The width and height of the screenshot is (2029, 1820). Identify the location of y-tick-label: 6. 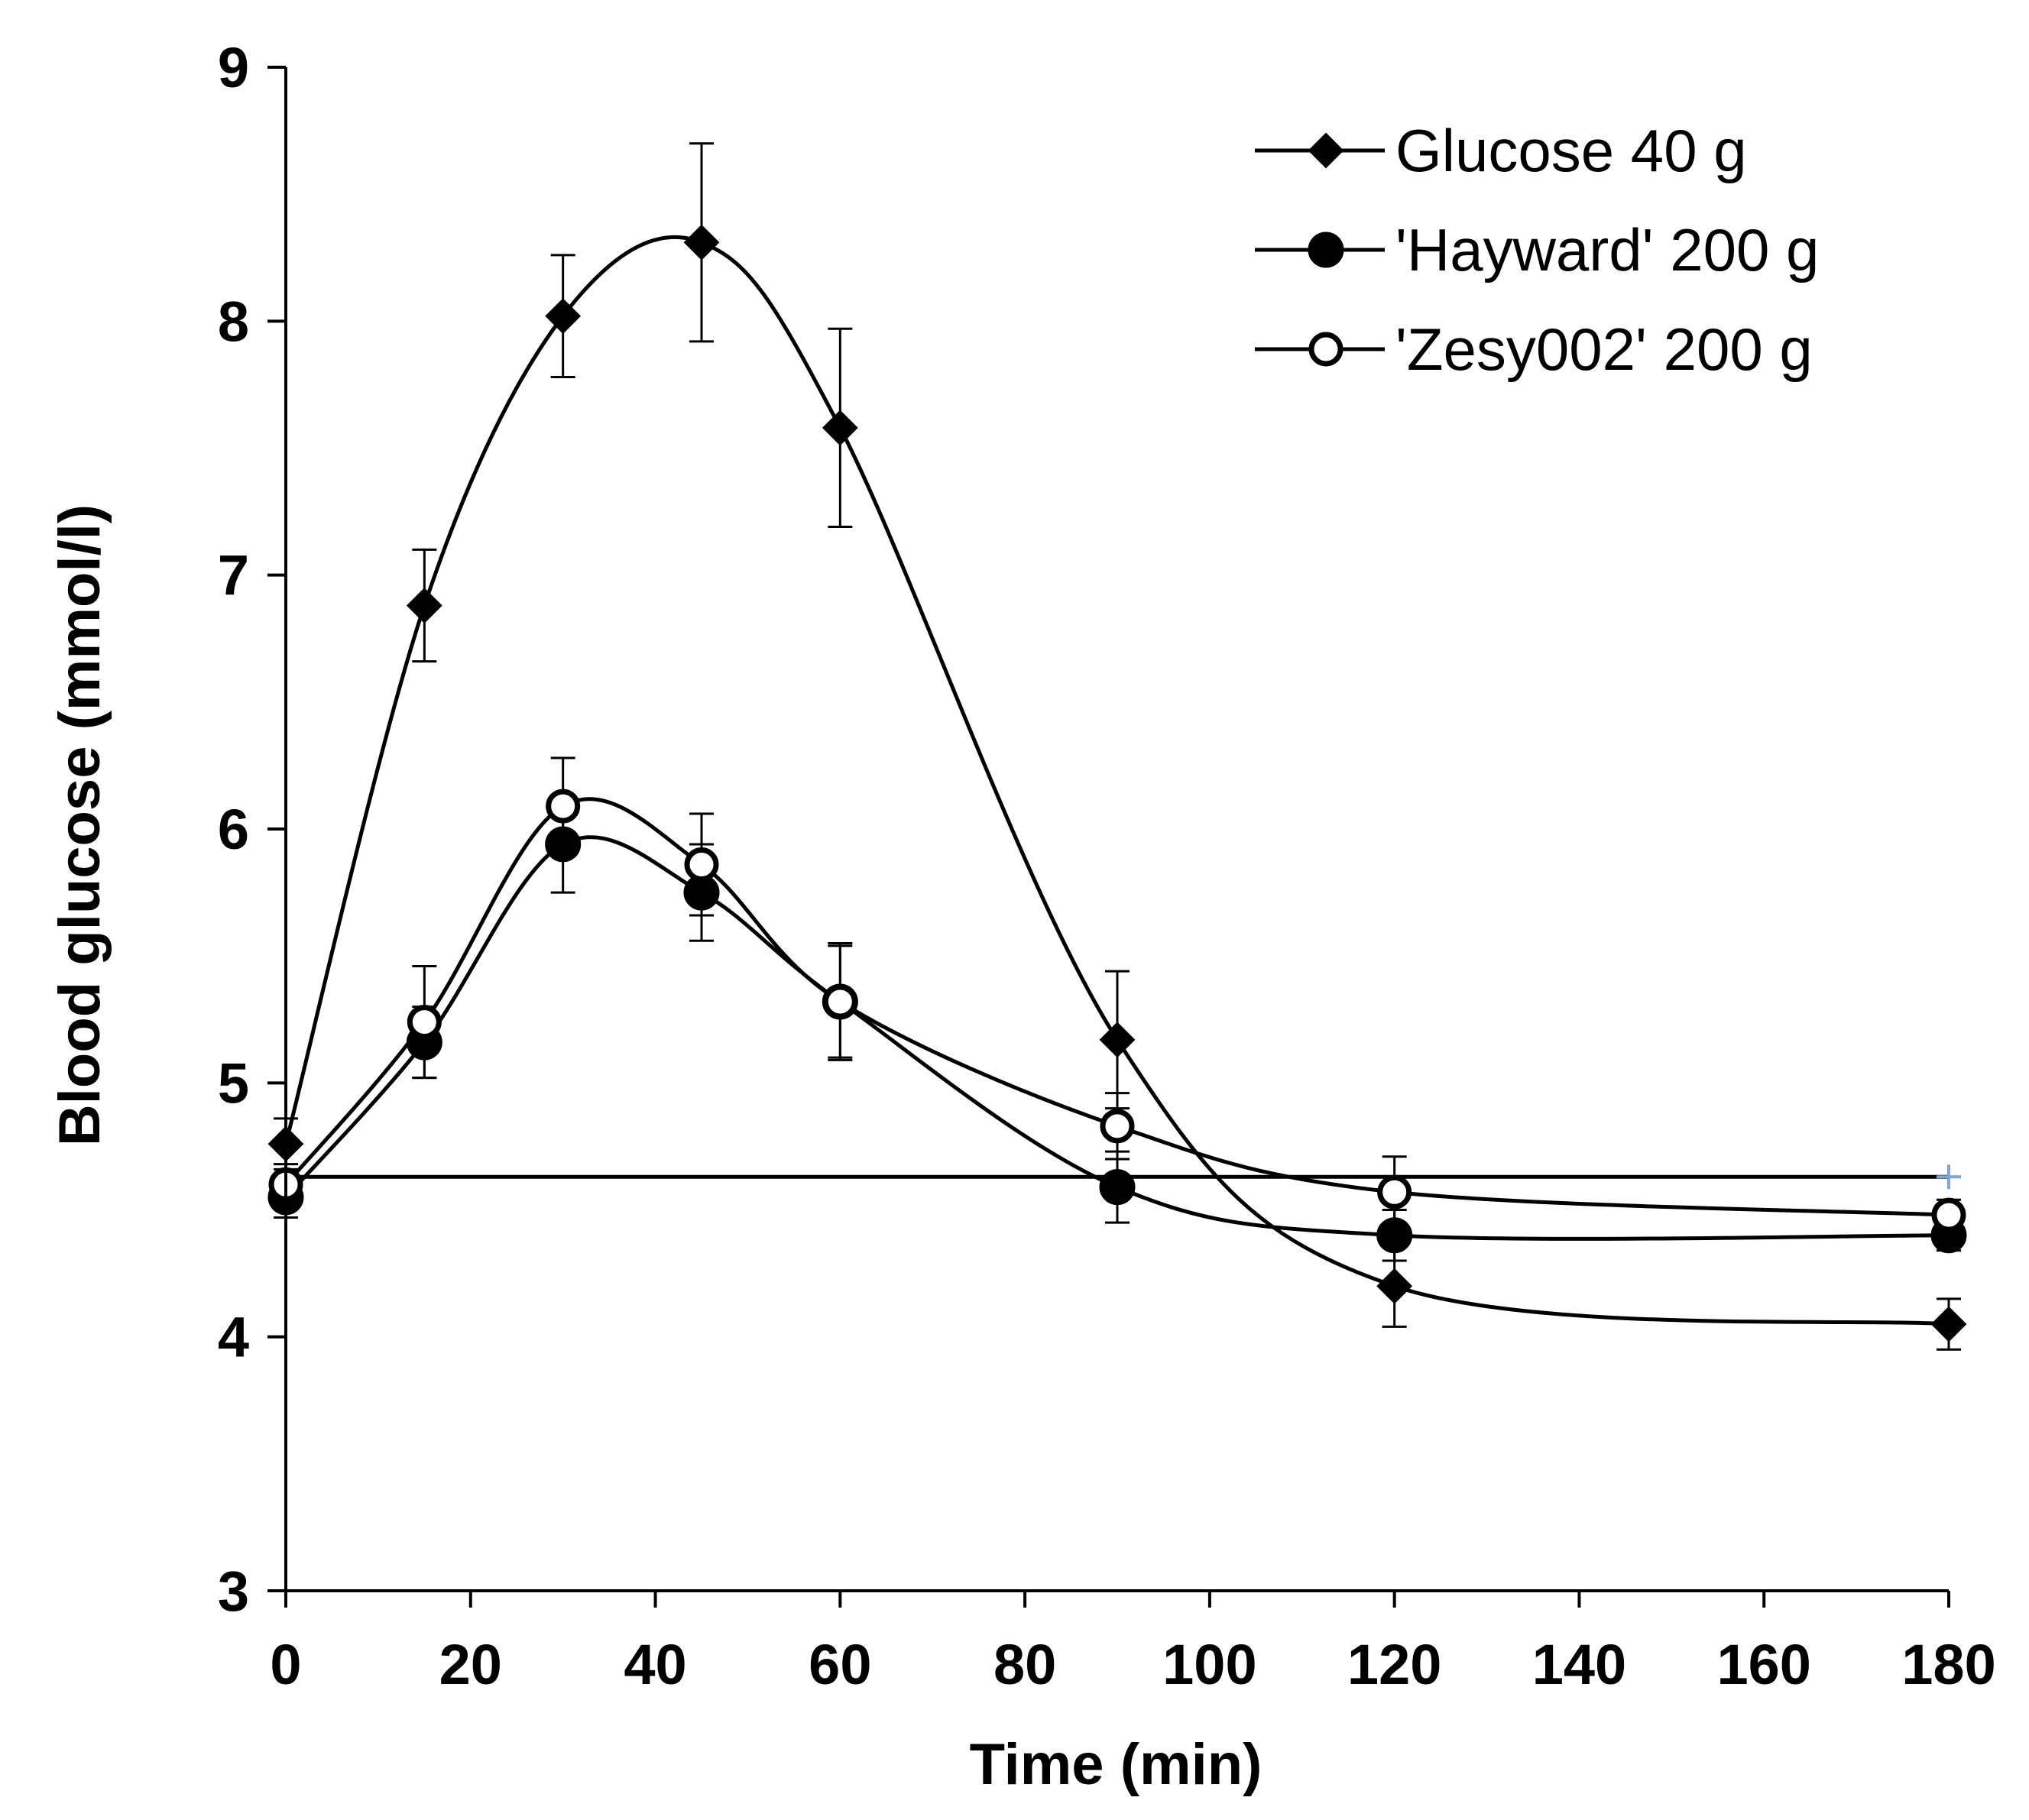
(233, 829).